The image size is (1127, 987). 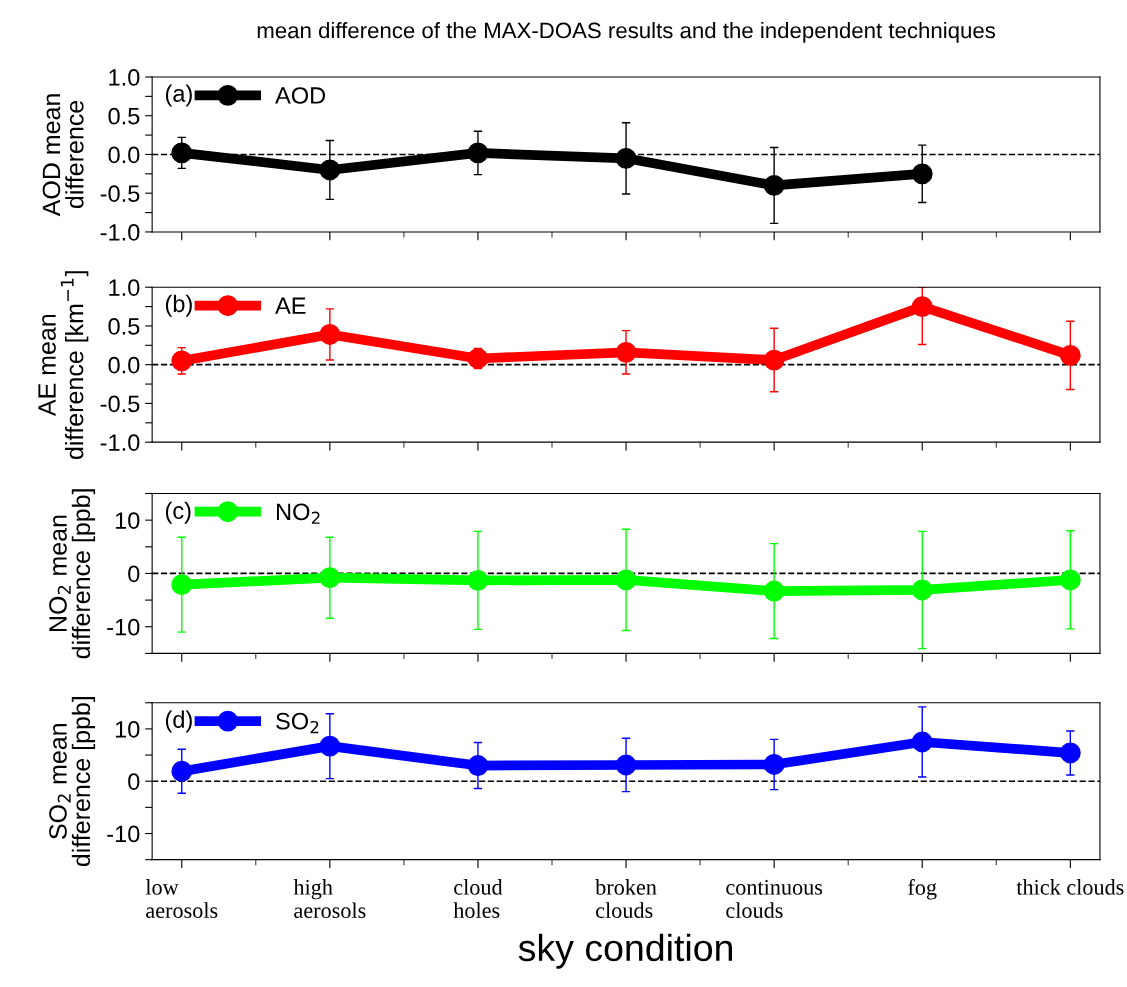 I want to click on chart-title: mean difference of the MAX-DOAS results and the independent techniques, so click(x=626, y=32).